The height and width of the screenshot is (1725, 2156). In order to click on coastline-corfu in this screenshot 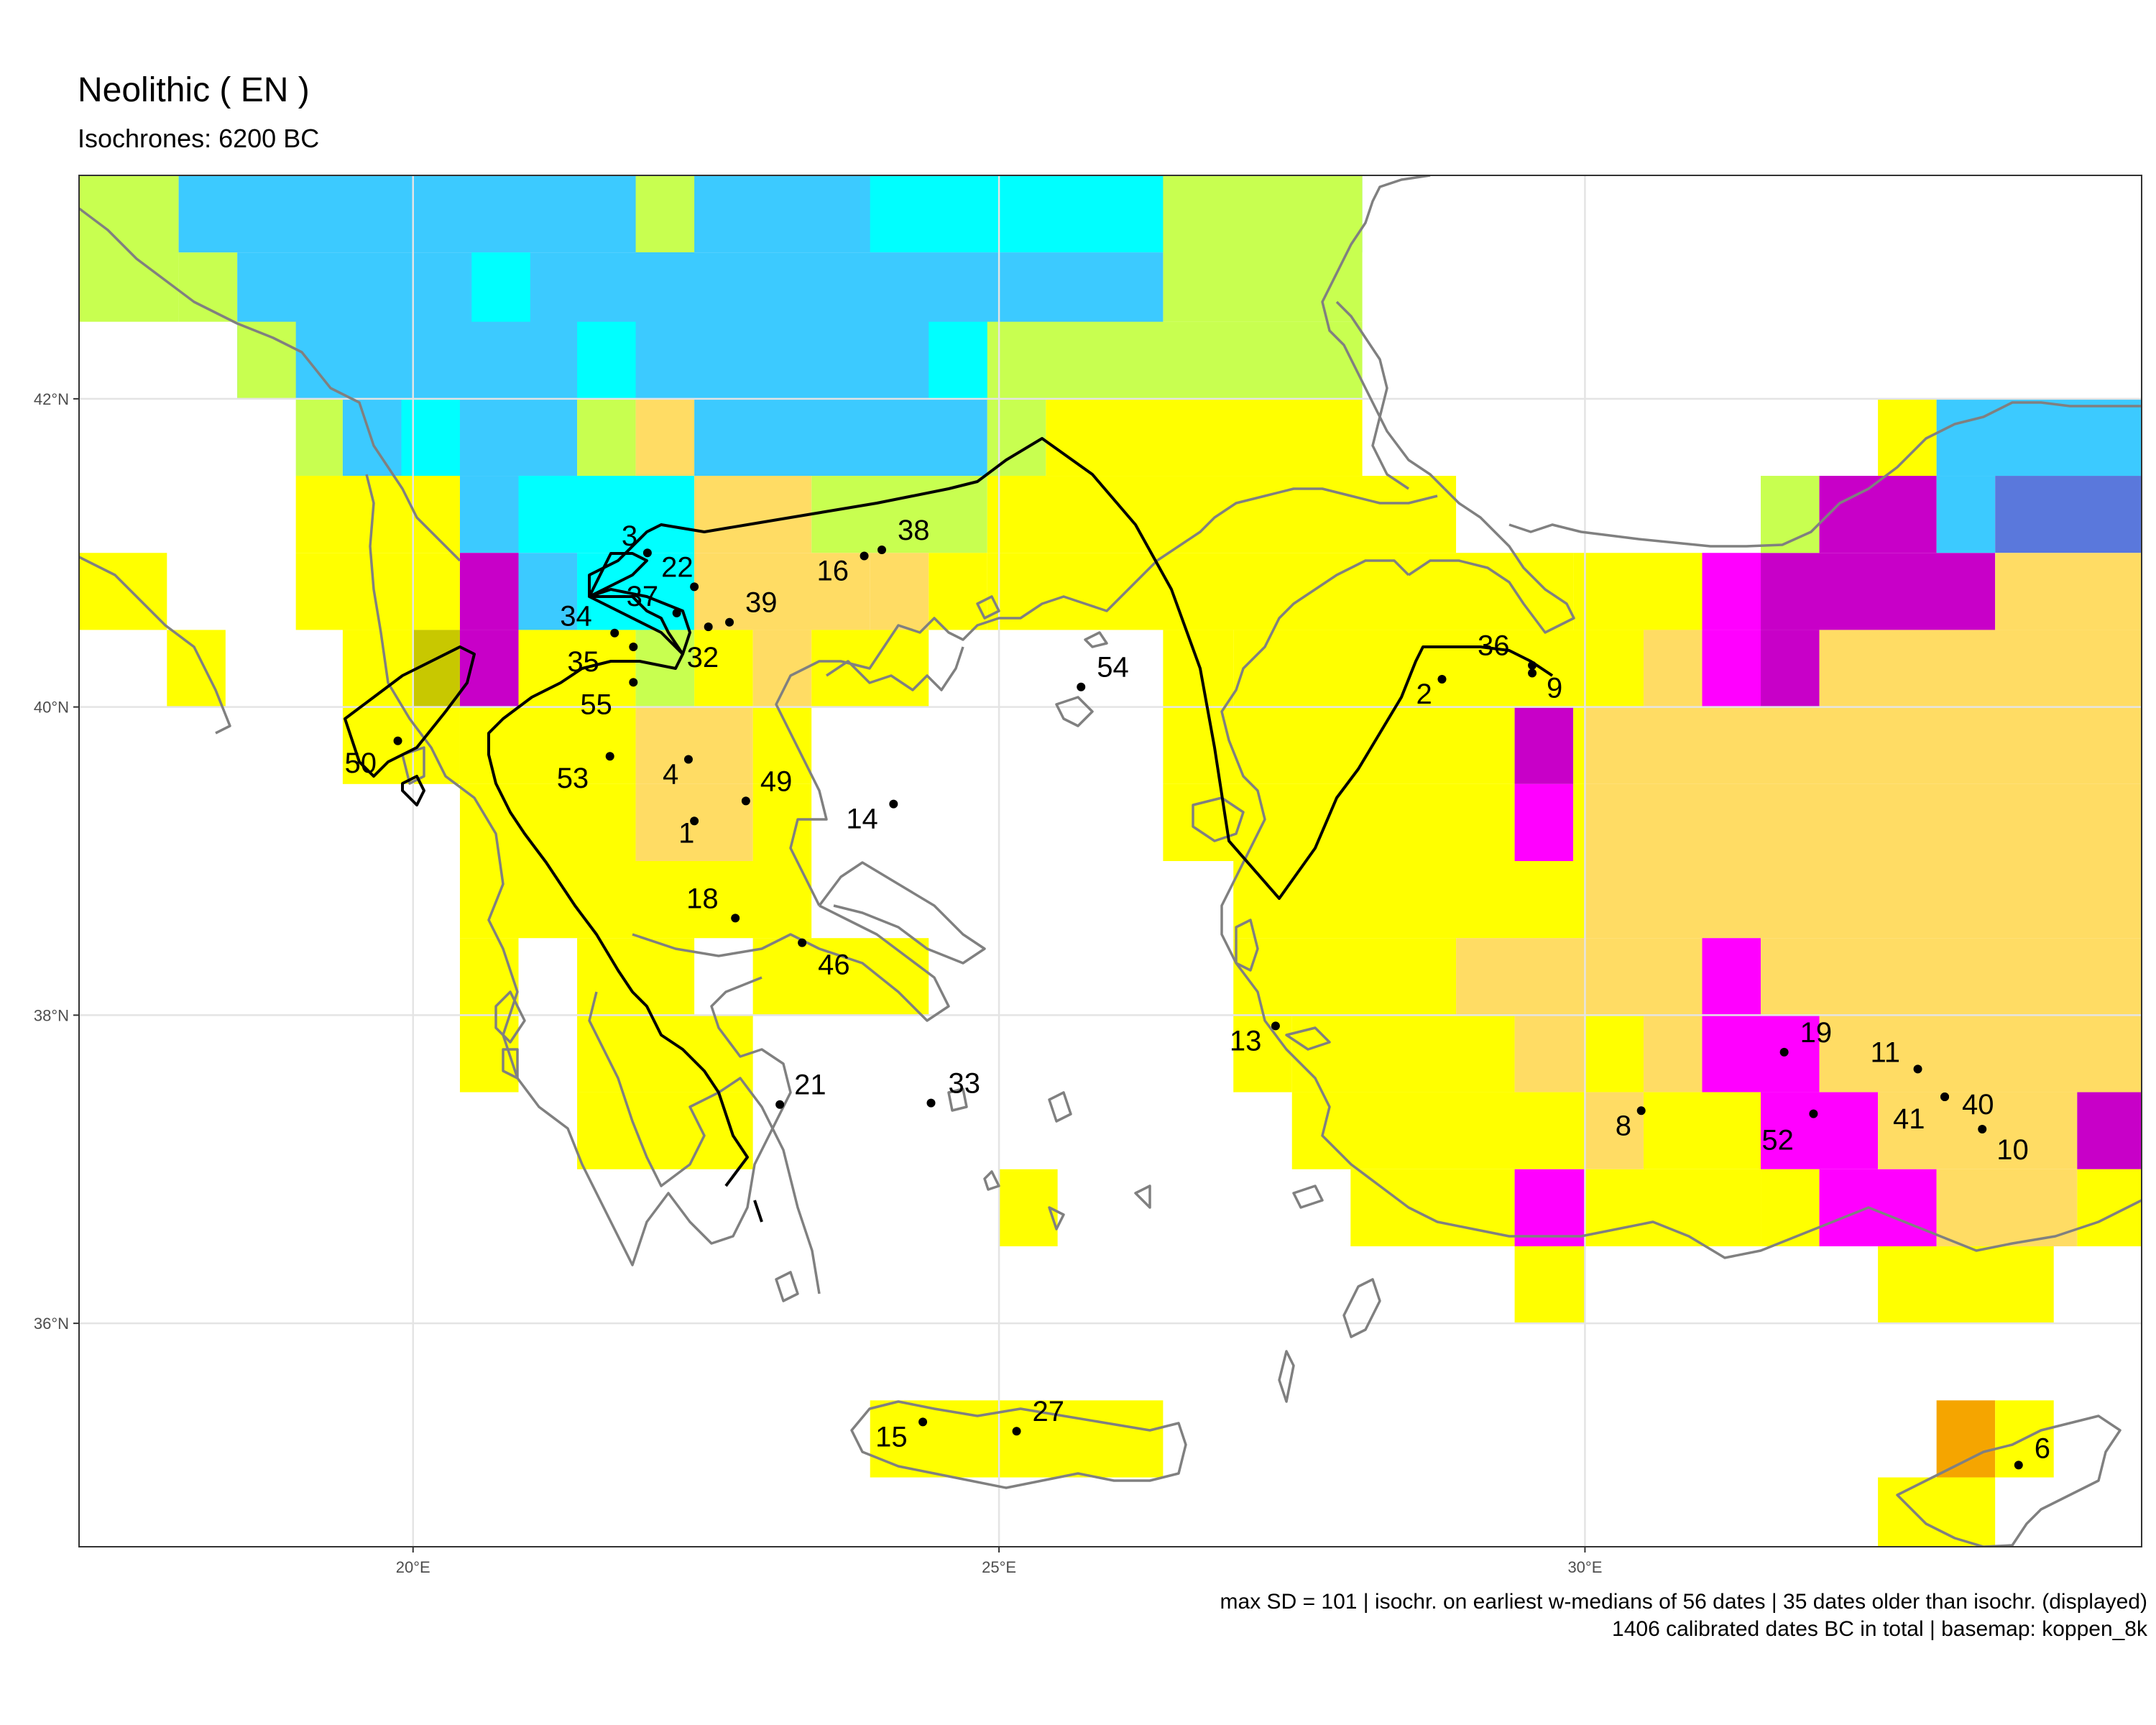, I will do `click(413, 765)`.